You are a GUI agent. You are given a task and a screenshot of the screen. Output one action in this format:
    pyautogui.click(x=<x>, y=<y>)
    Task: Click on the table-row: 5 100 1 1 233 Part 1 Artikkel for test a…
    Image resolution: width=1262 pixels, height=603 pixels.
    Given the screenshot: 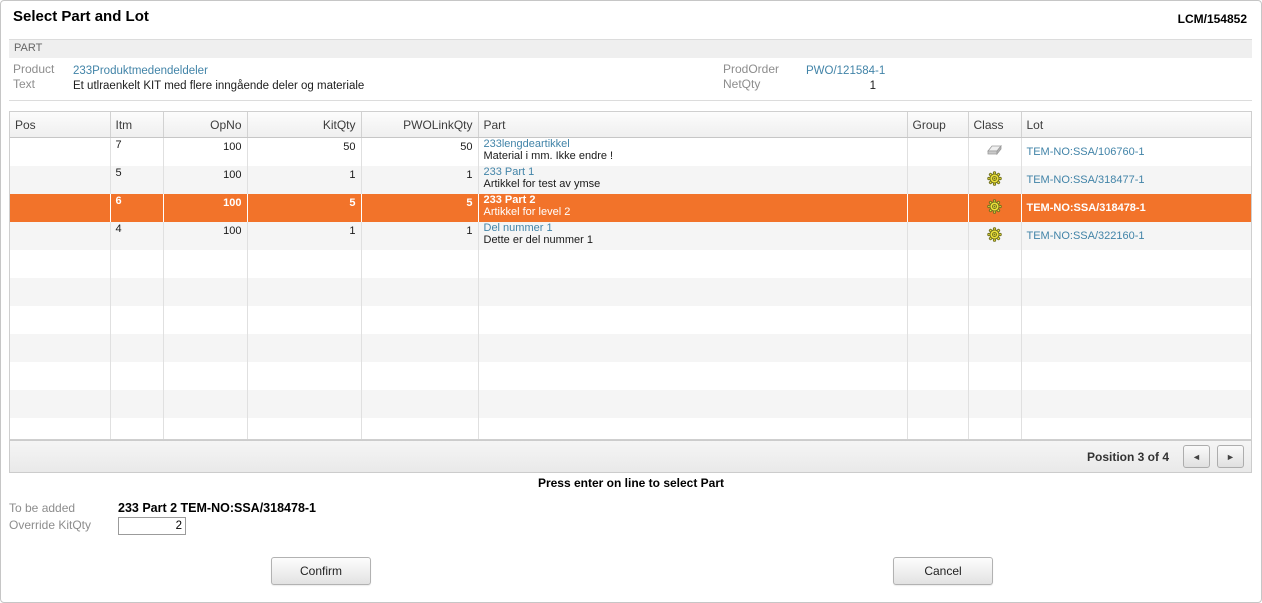 What is the action you would take?
    pyautogui.click(x=630, y=180)
    